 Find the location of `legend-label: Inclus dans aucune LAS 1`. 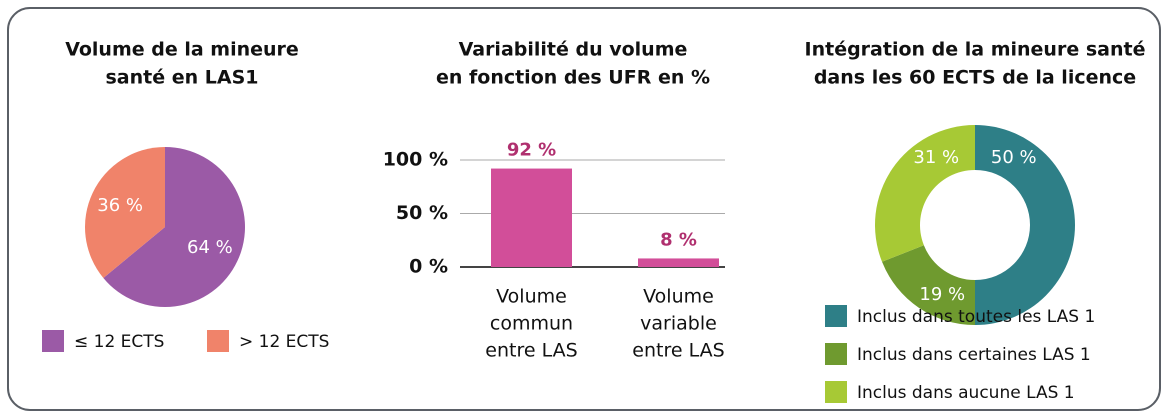

legend-label: Inclus dans aucune LAS 1 is located at coordinates (966, 393).